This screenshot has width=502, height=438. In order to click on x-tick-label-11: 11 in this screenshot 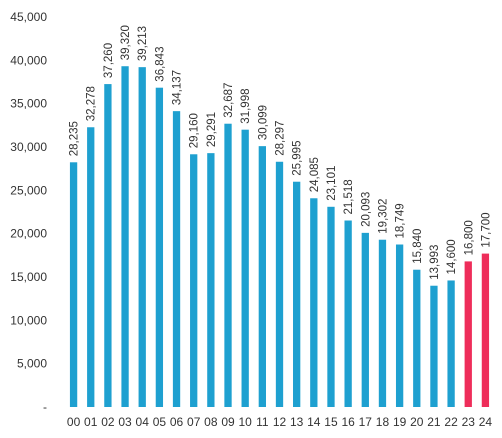, I will do `click(262, 422)`.